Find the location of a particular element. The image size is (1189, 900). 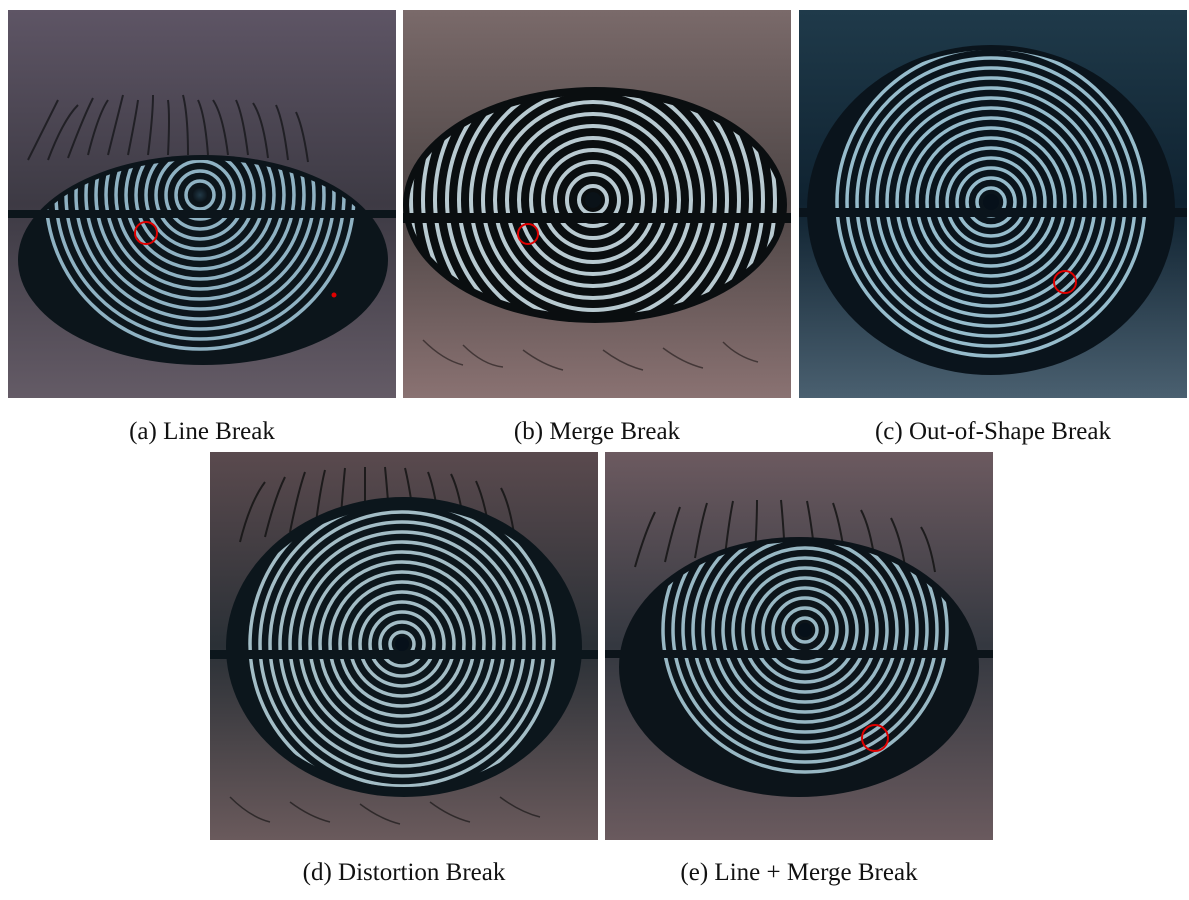

eye-illustration-d is located at coordinates (404, 646).